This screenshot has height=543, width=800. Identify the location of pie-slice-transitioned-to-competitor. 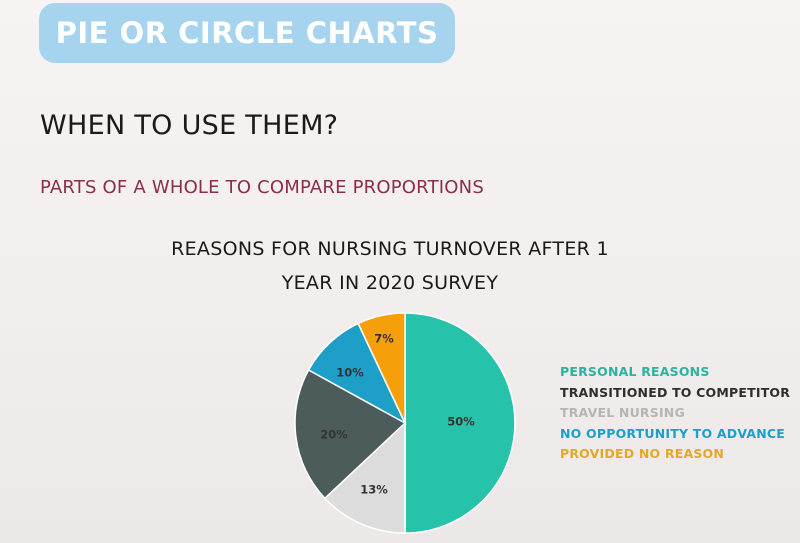
(364, 477).